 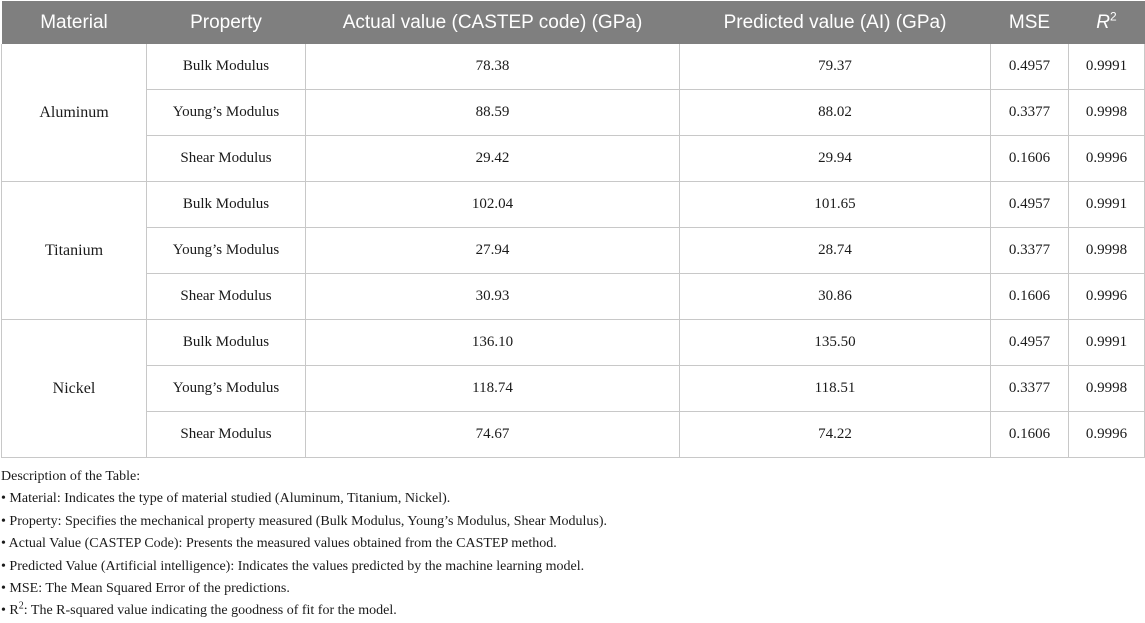 I want to click on predicted-value-cell: 135.50, so click(x=835, y=342).